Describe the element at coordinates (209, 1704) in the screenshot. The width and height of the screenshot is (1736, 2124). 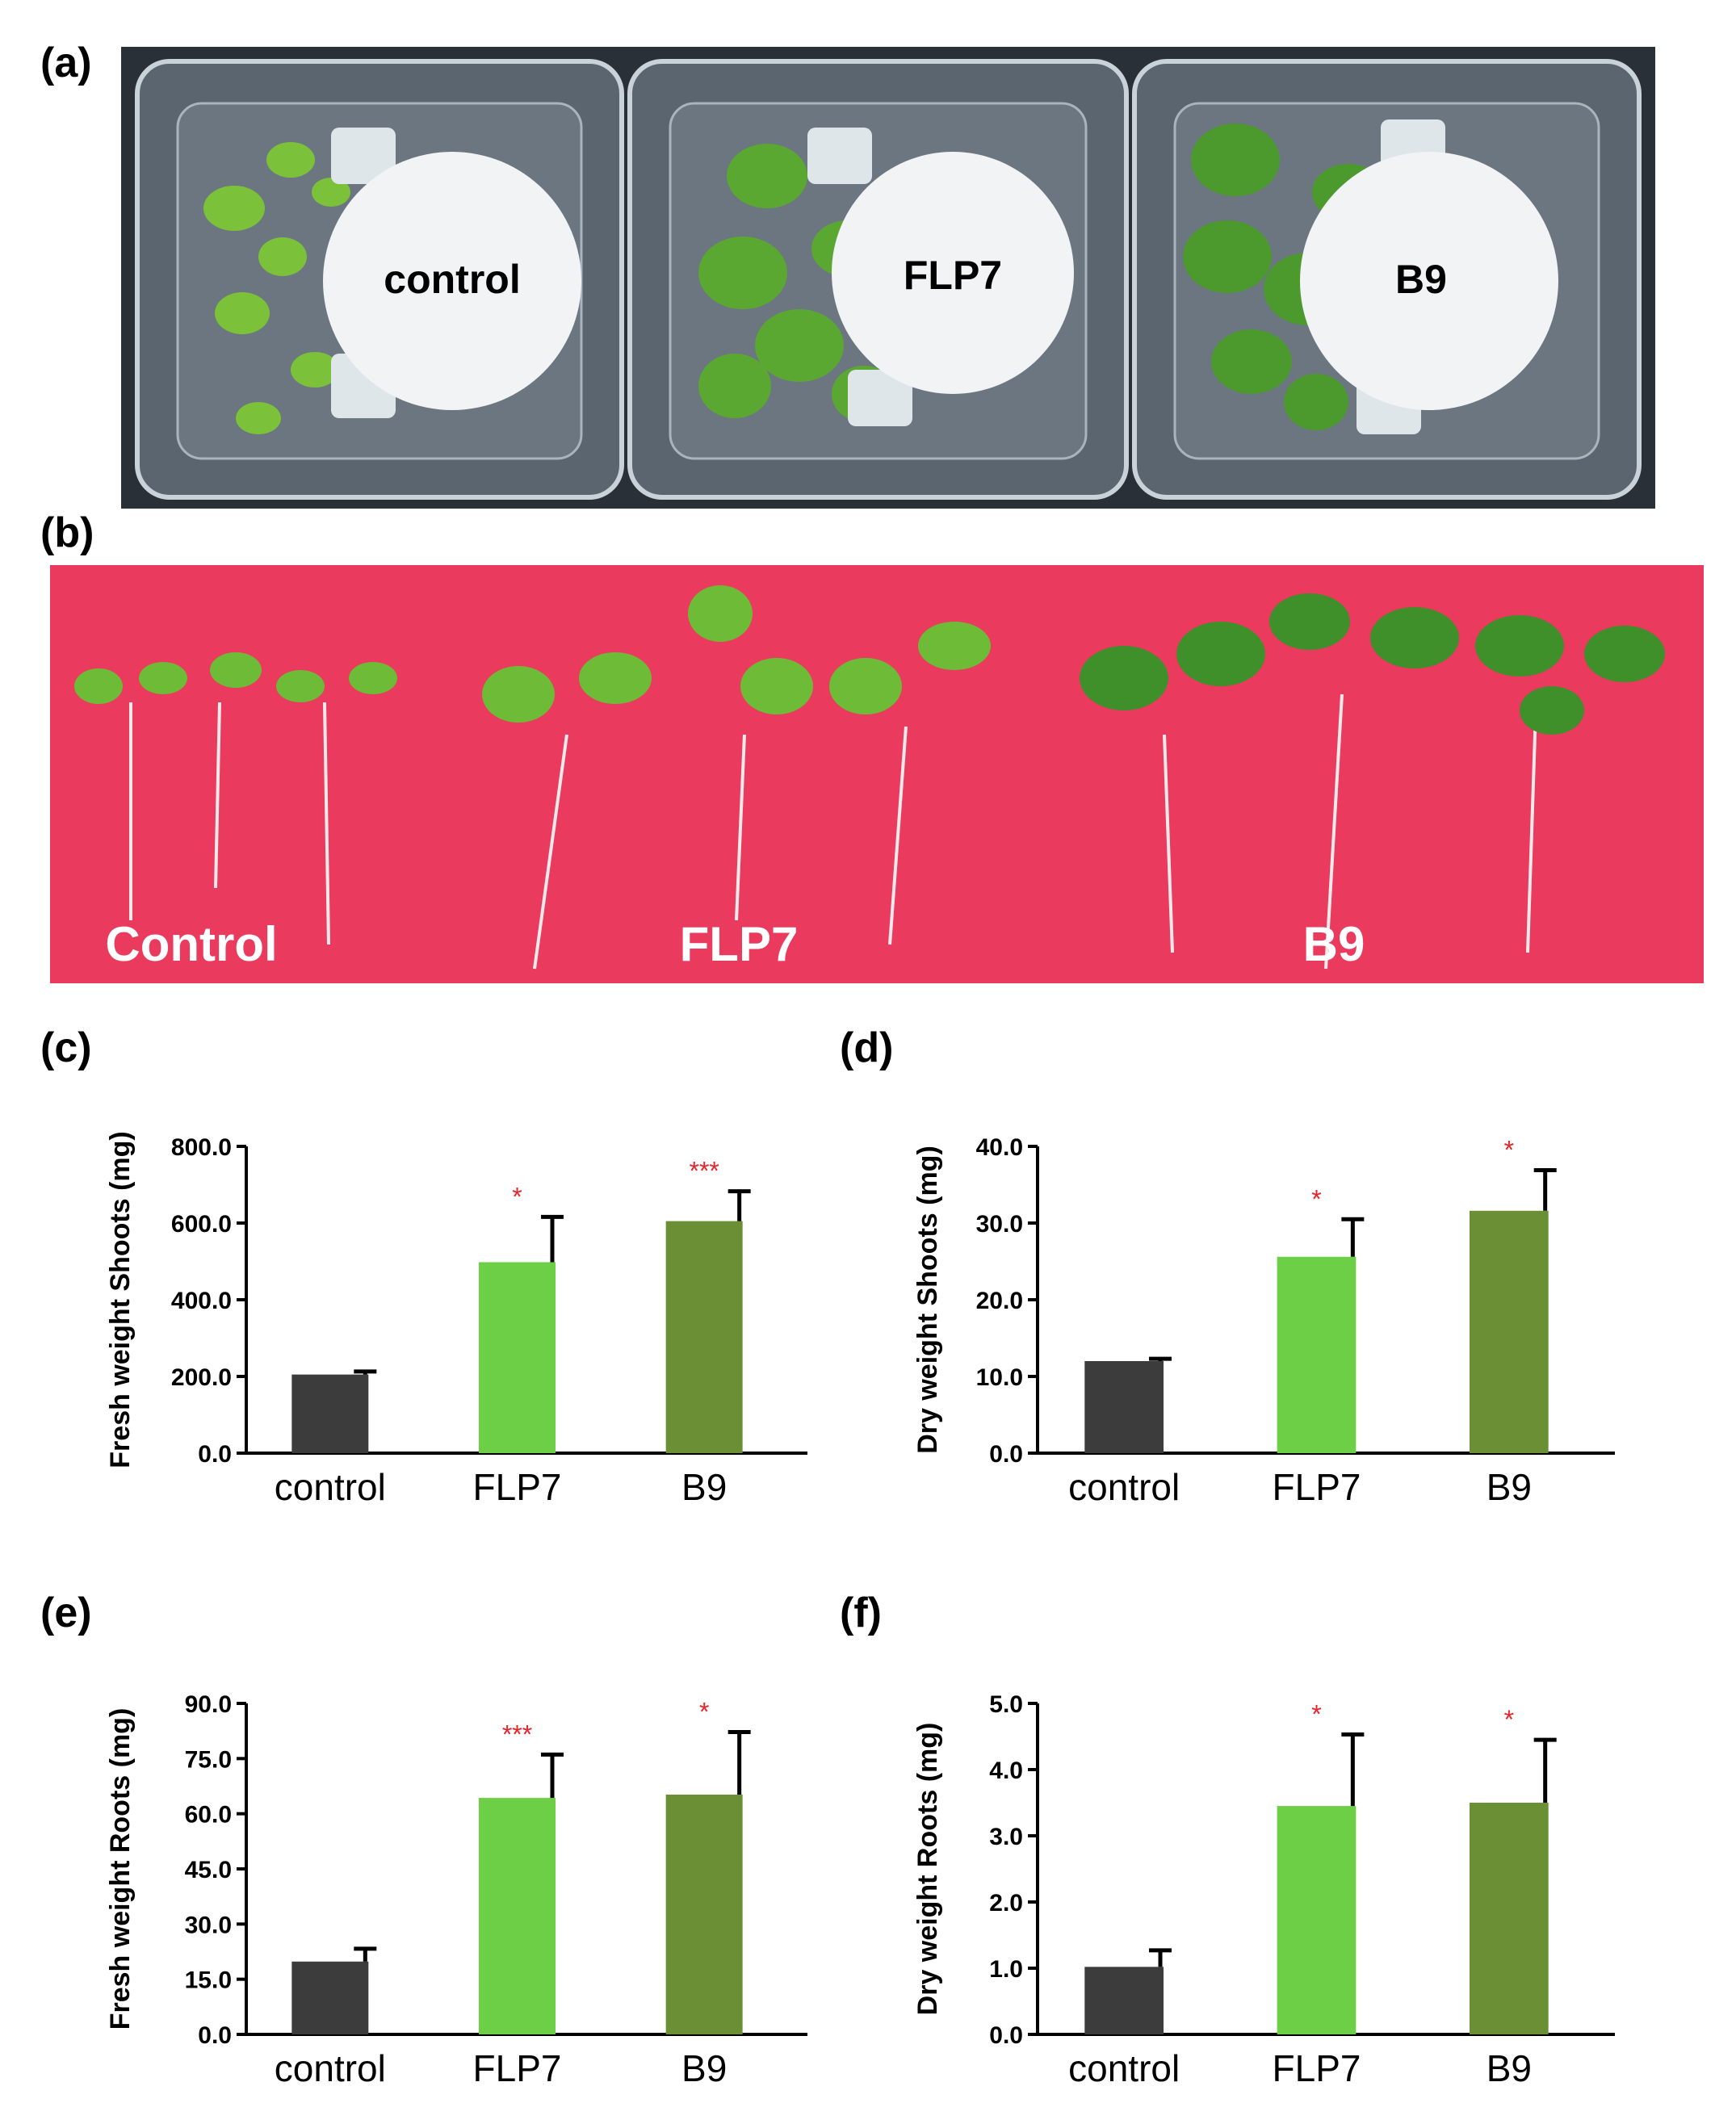
I see `y-tick-label: 90.0` at that location.